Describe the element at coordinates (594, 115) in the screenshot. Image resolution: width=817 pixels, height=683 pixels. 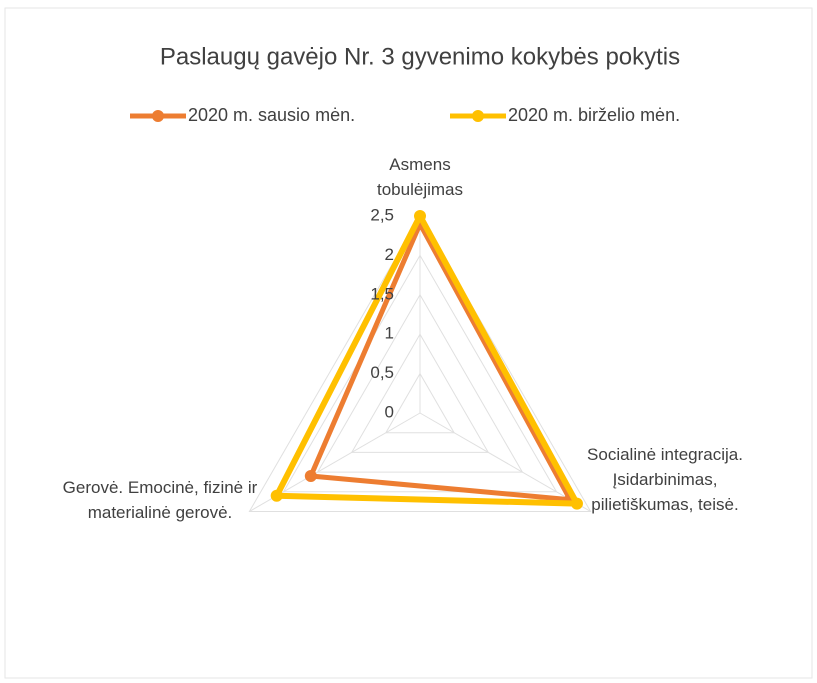
I see `legend-label: 2020 m. birželio mėn.` at that location.